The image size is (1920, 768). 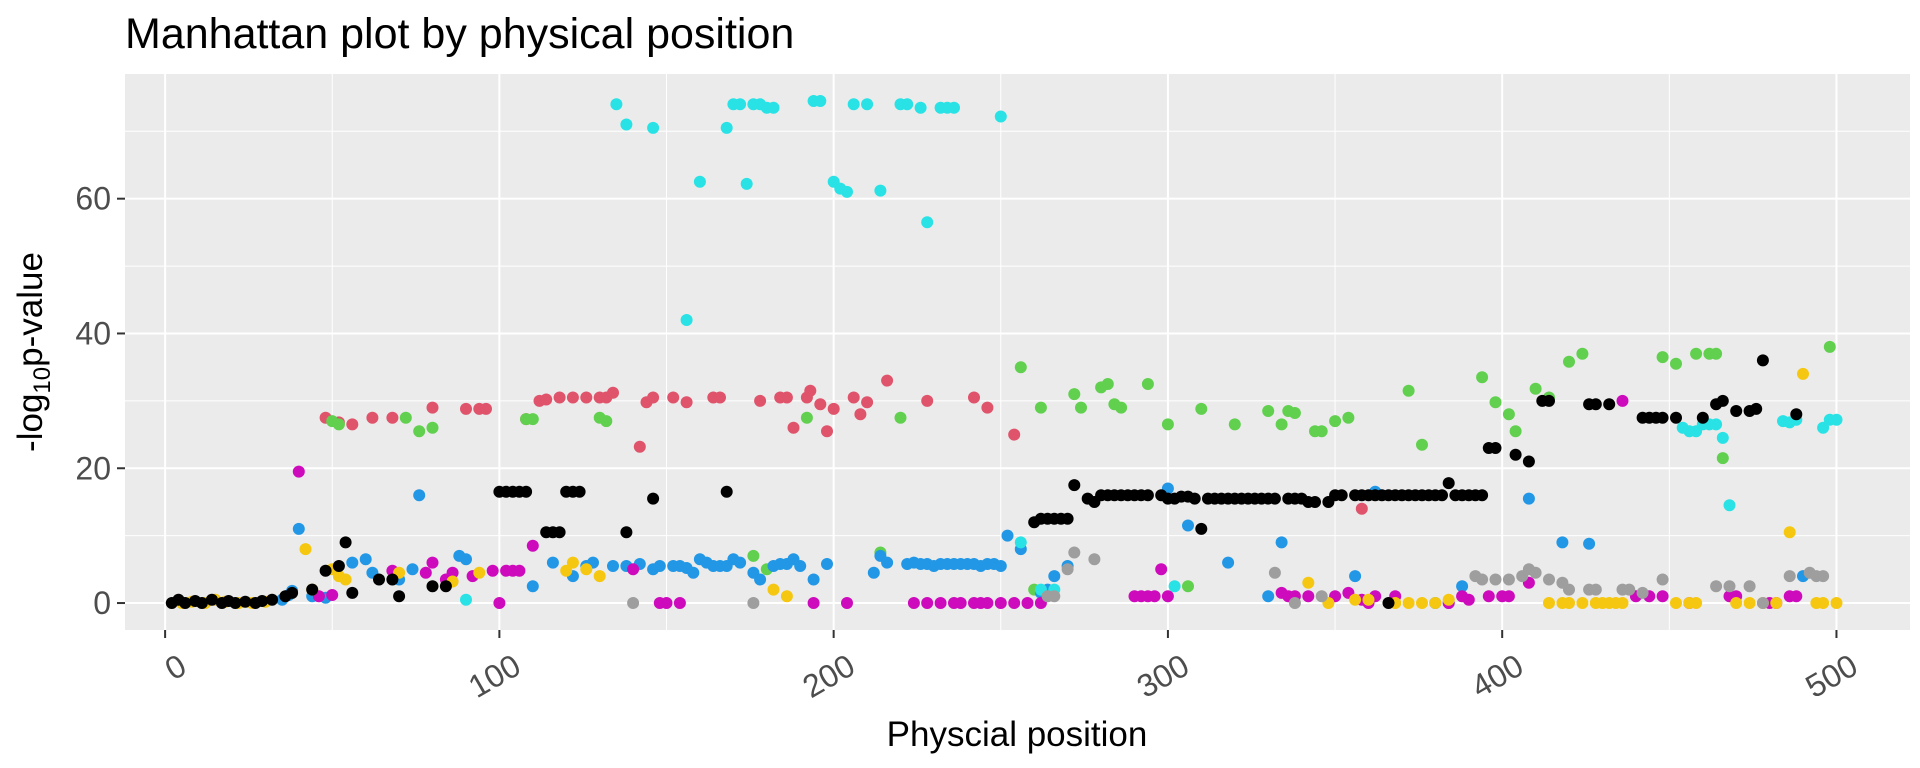 What do you see at coordinates (93, 333) in the screenshot?
I see `y-tick-label: 40` at bounding box center [93, 333].